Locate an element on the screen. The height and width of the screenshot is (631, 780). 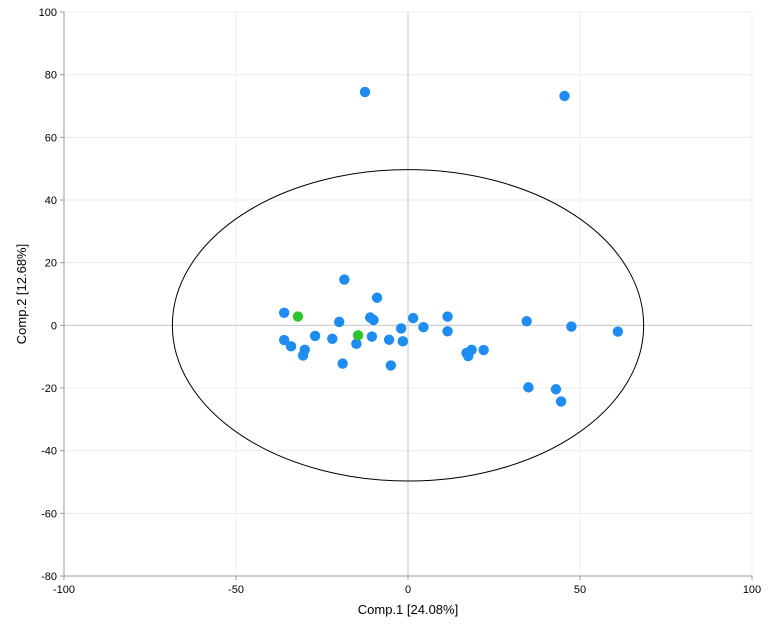
y-tick-label: 80 is located at coordinates (51, 76).